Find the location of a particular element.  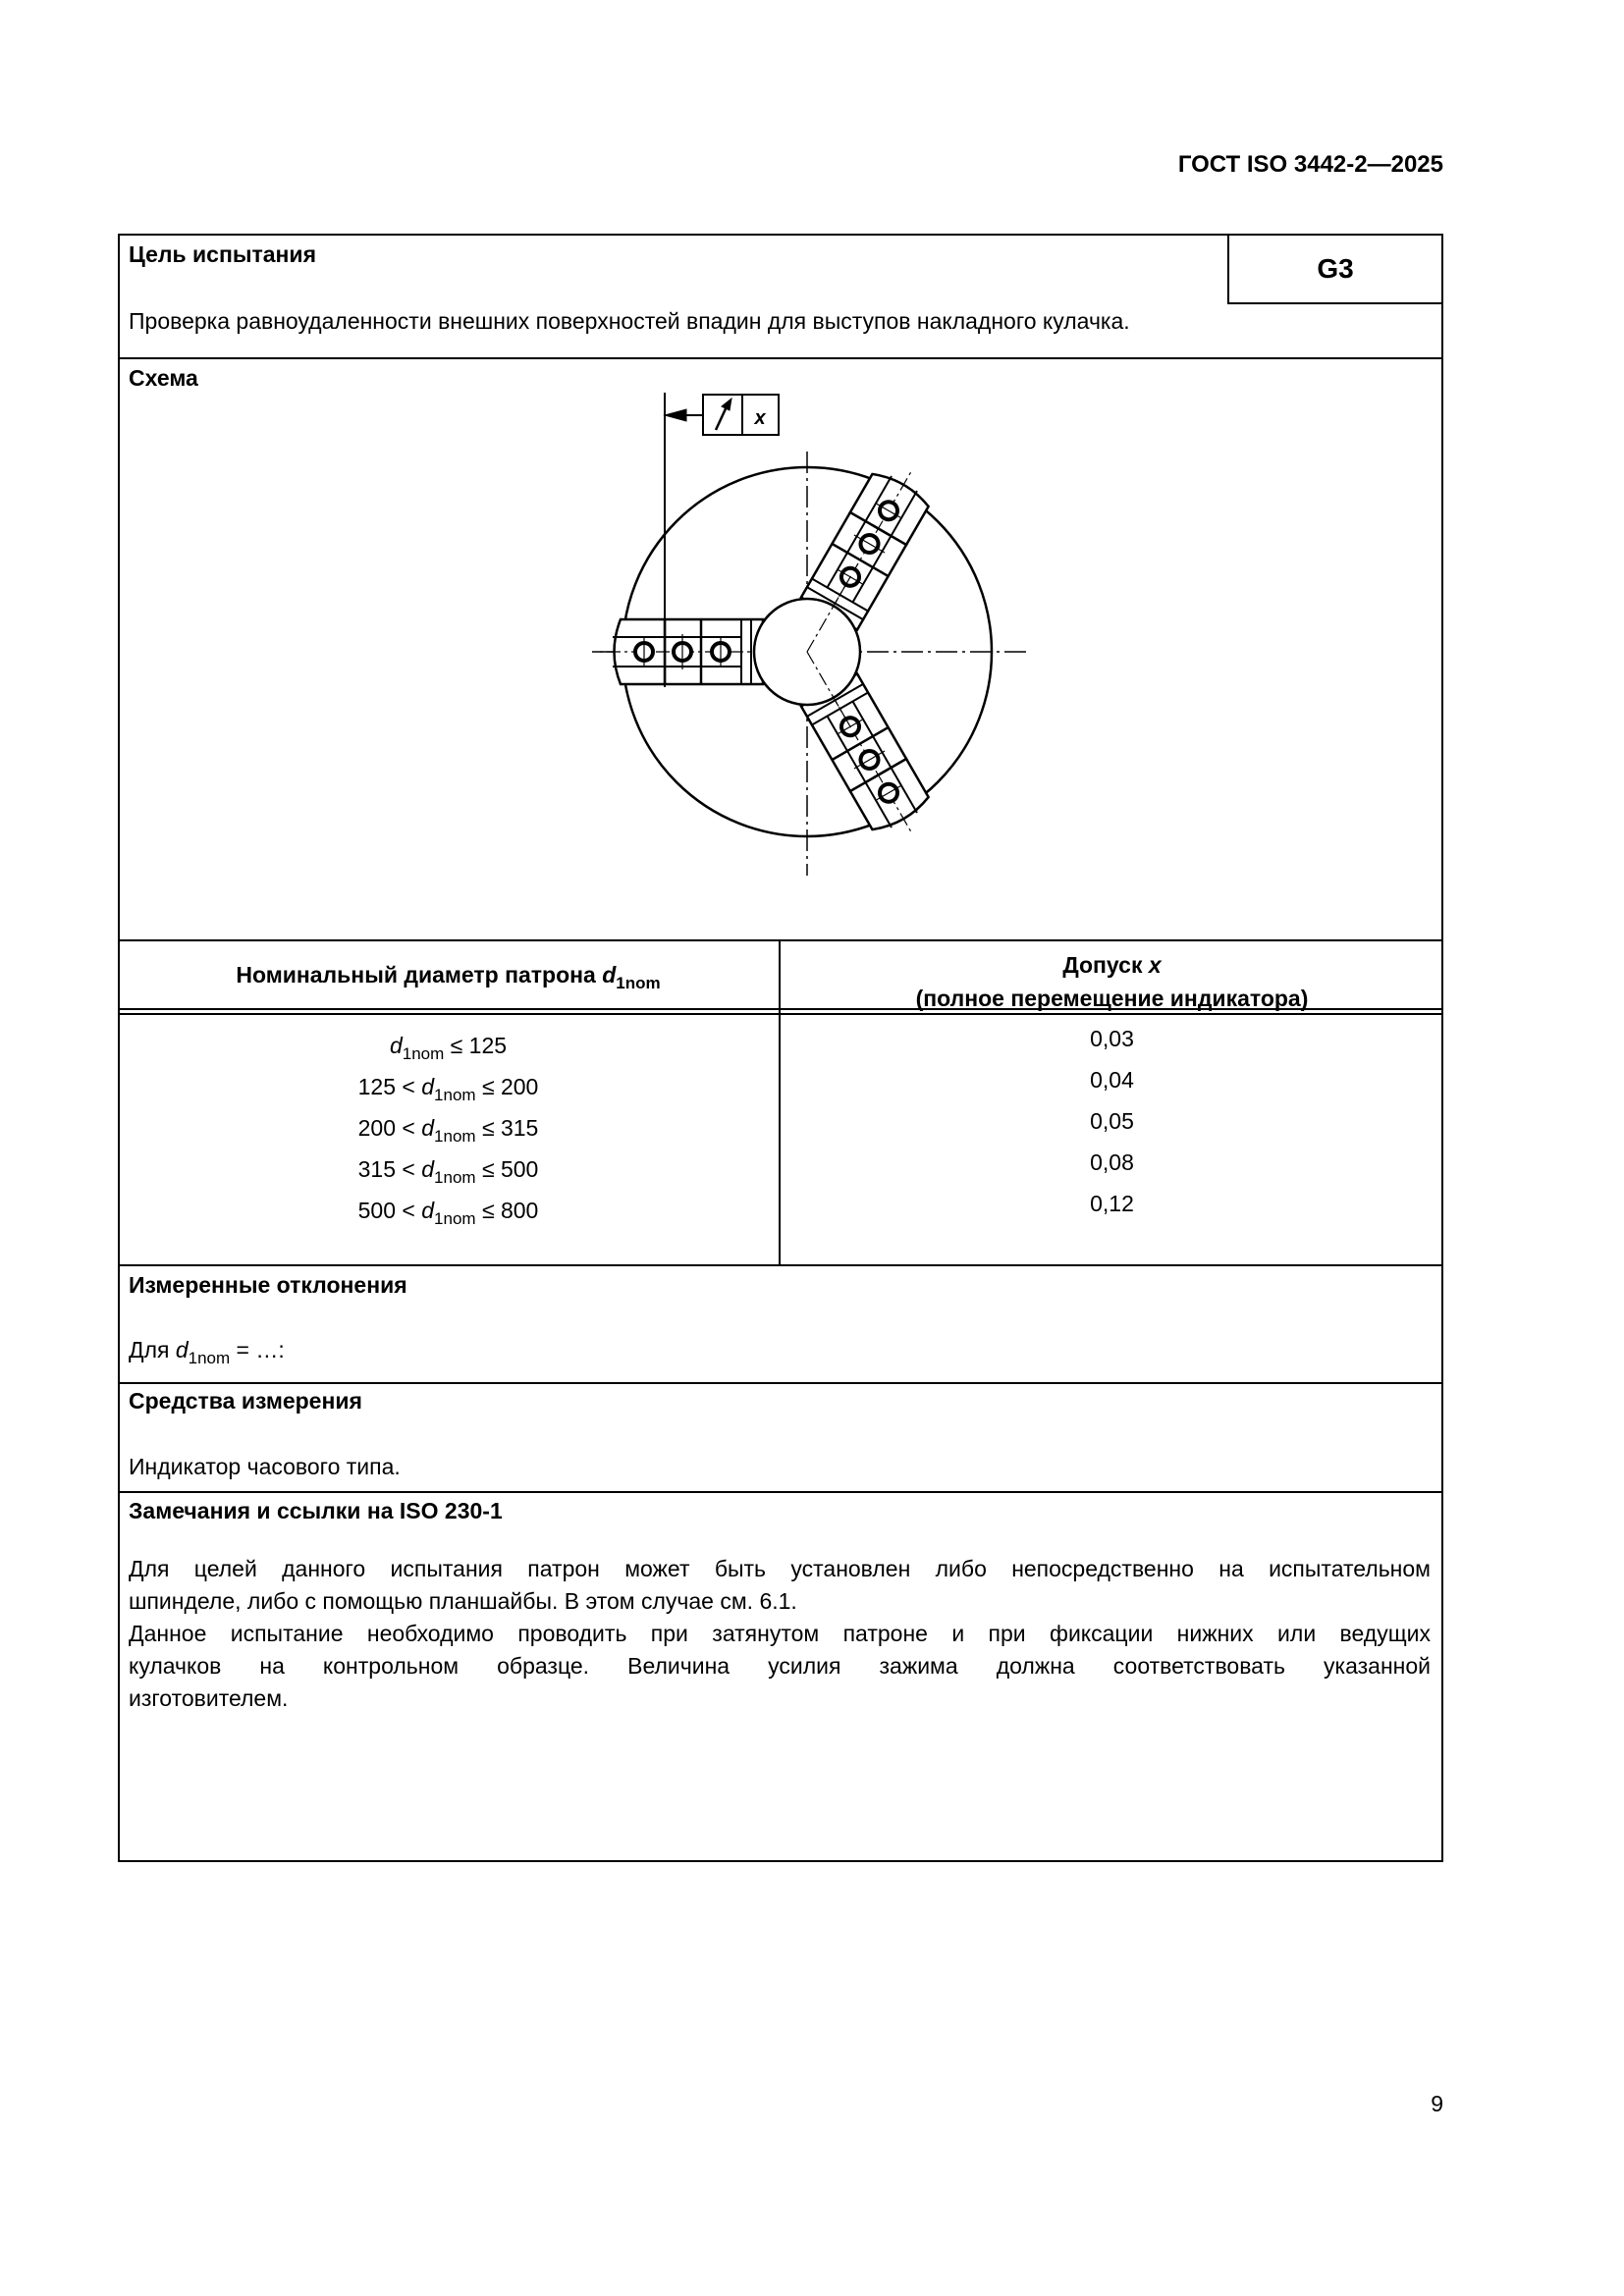

test-code-box: G3 is located at coordinates (1335, 269).